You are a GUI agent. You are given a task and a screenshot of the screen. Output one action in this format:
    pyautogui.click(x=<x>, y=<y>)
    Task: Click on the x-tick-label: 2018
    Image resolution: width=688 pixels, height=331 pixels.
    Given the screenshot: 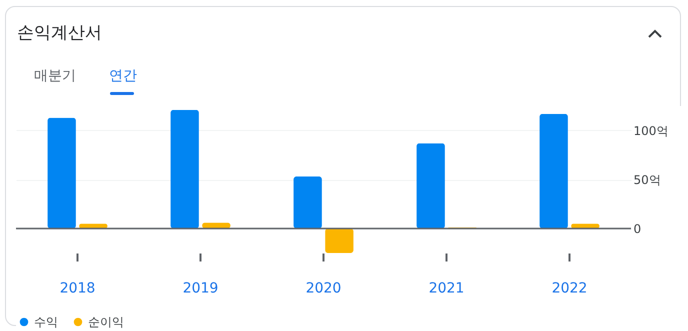 What is the action you would take?
    pyautogui.click(x=78, y=288)
    